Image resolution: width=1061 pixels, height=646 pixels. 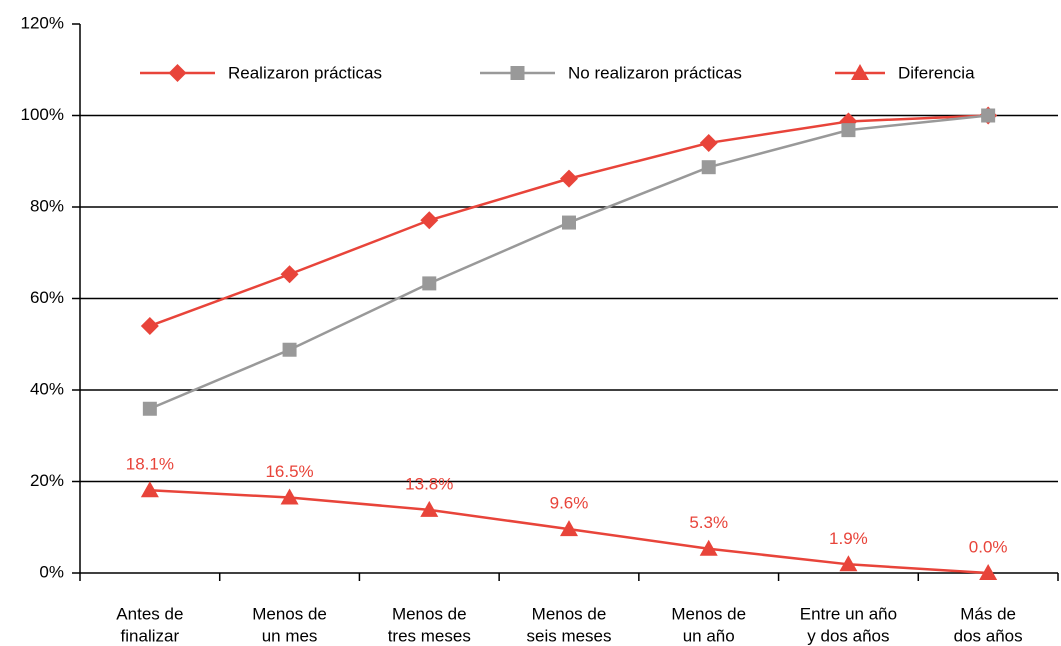 What do you see at coordinates (569, 503) in the screenshot?
I see `data-label: 9.6%` at bounding box center [569, 503].